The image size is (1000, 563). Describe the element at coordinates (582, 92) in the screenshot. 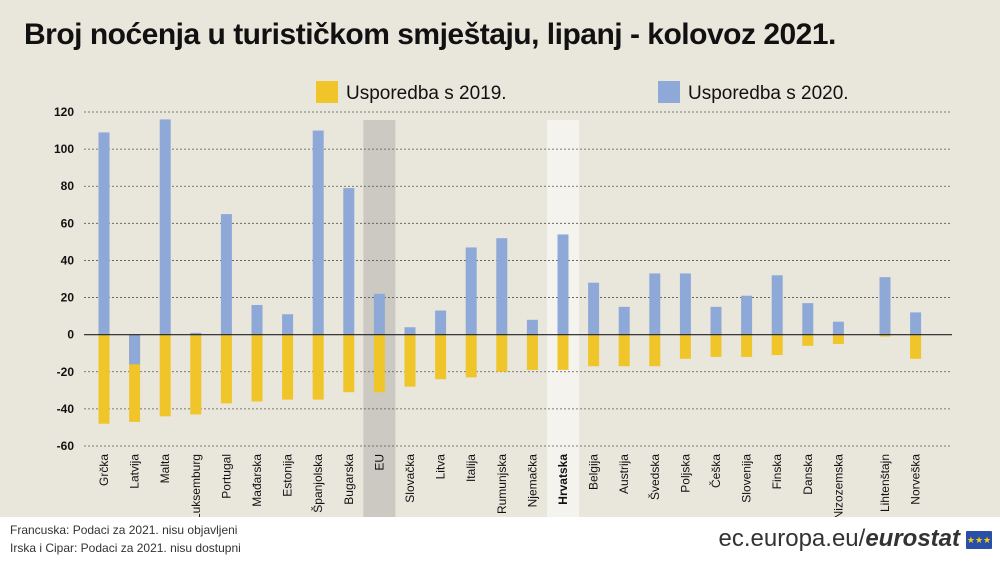

I see `legend: Usporedba s 2019. Usporedba s 2020.` at that location.